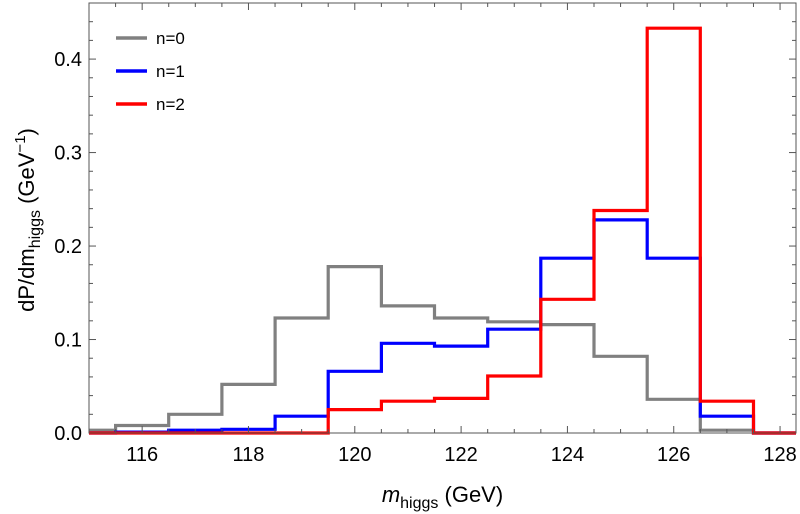  I want to click on legend-label-n0: n=0, so click(170, 38).